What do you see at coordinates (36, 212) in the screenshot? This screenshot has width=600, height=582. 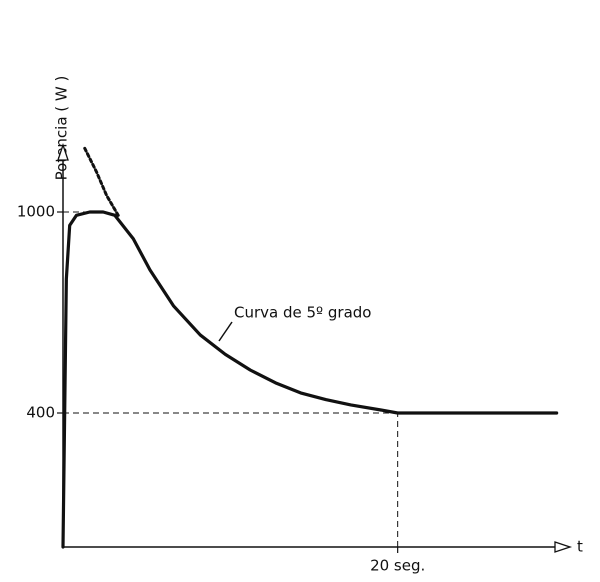 I see `y-tick-label: 1000` at bounding box center [36, 212].